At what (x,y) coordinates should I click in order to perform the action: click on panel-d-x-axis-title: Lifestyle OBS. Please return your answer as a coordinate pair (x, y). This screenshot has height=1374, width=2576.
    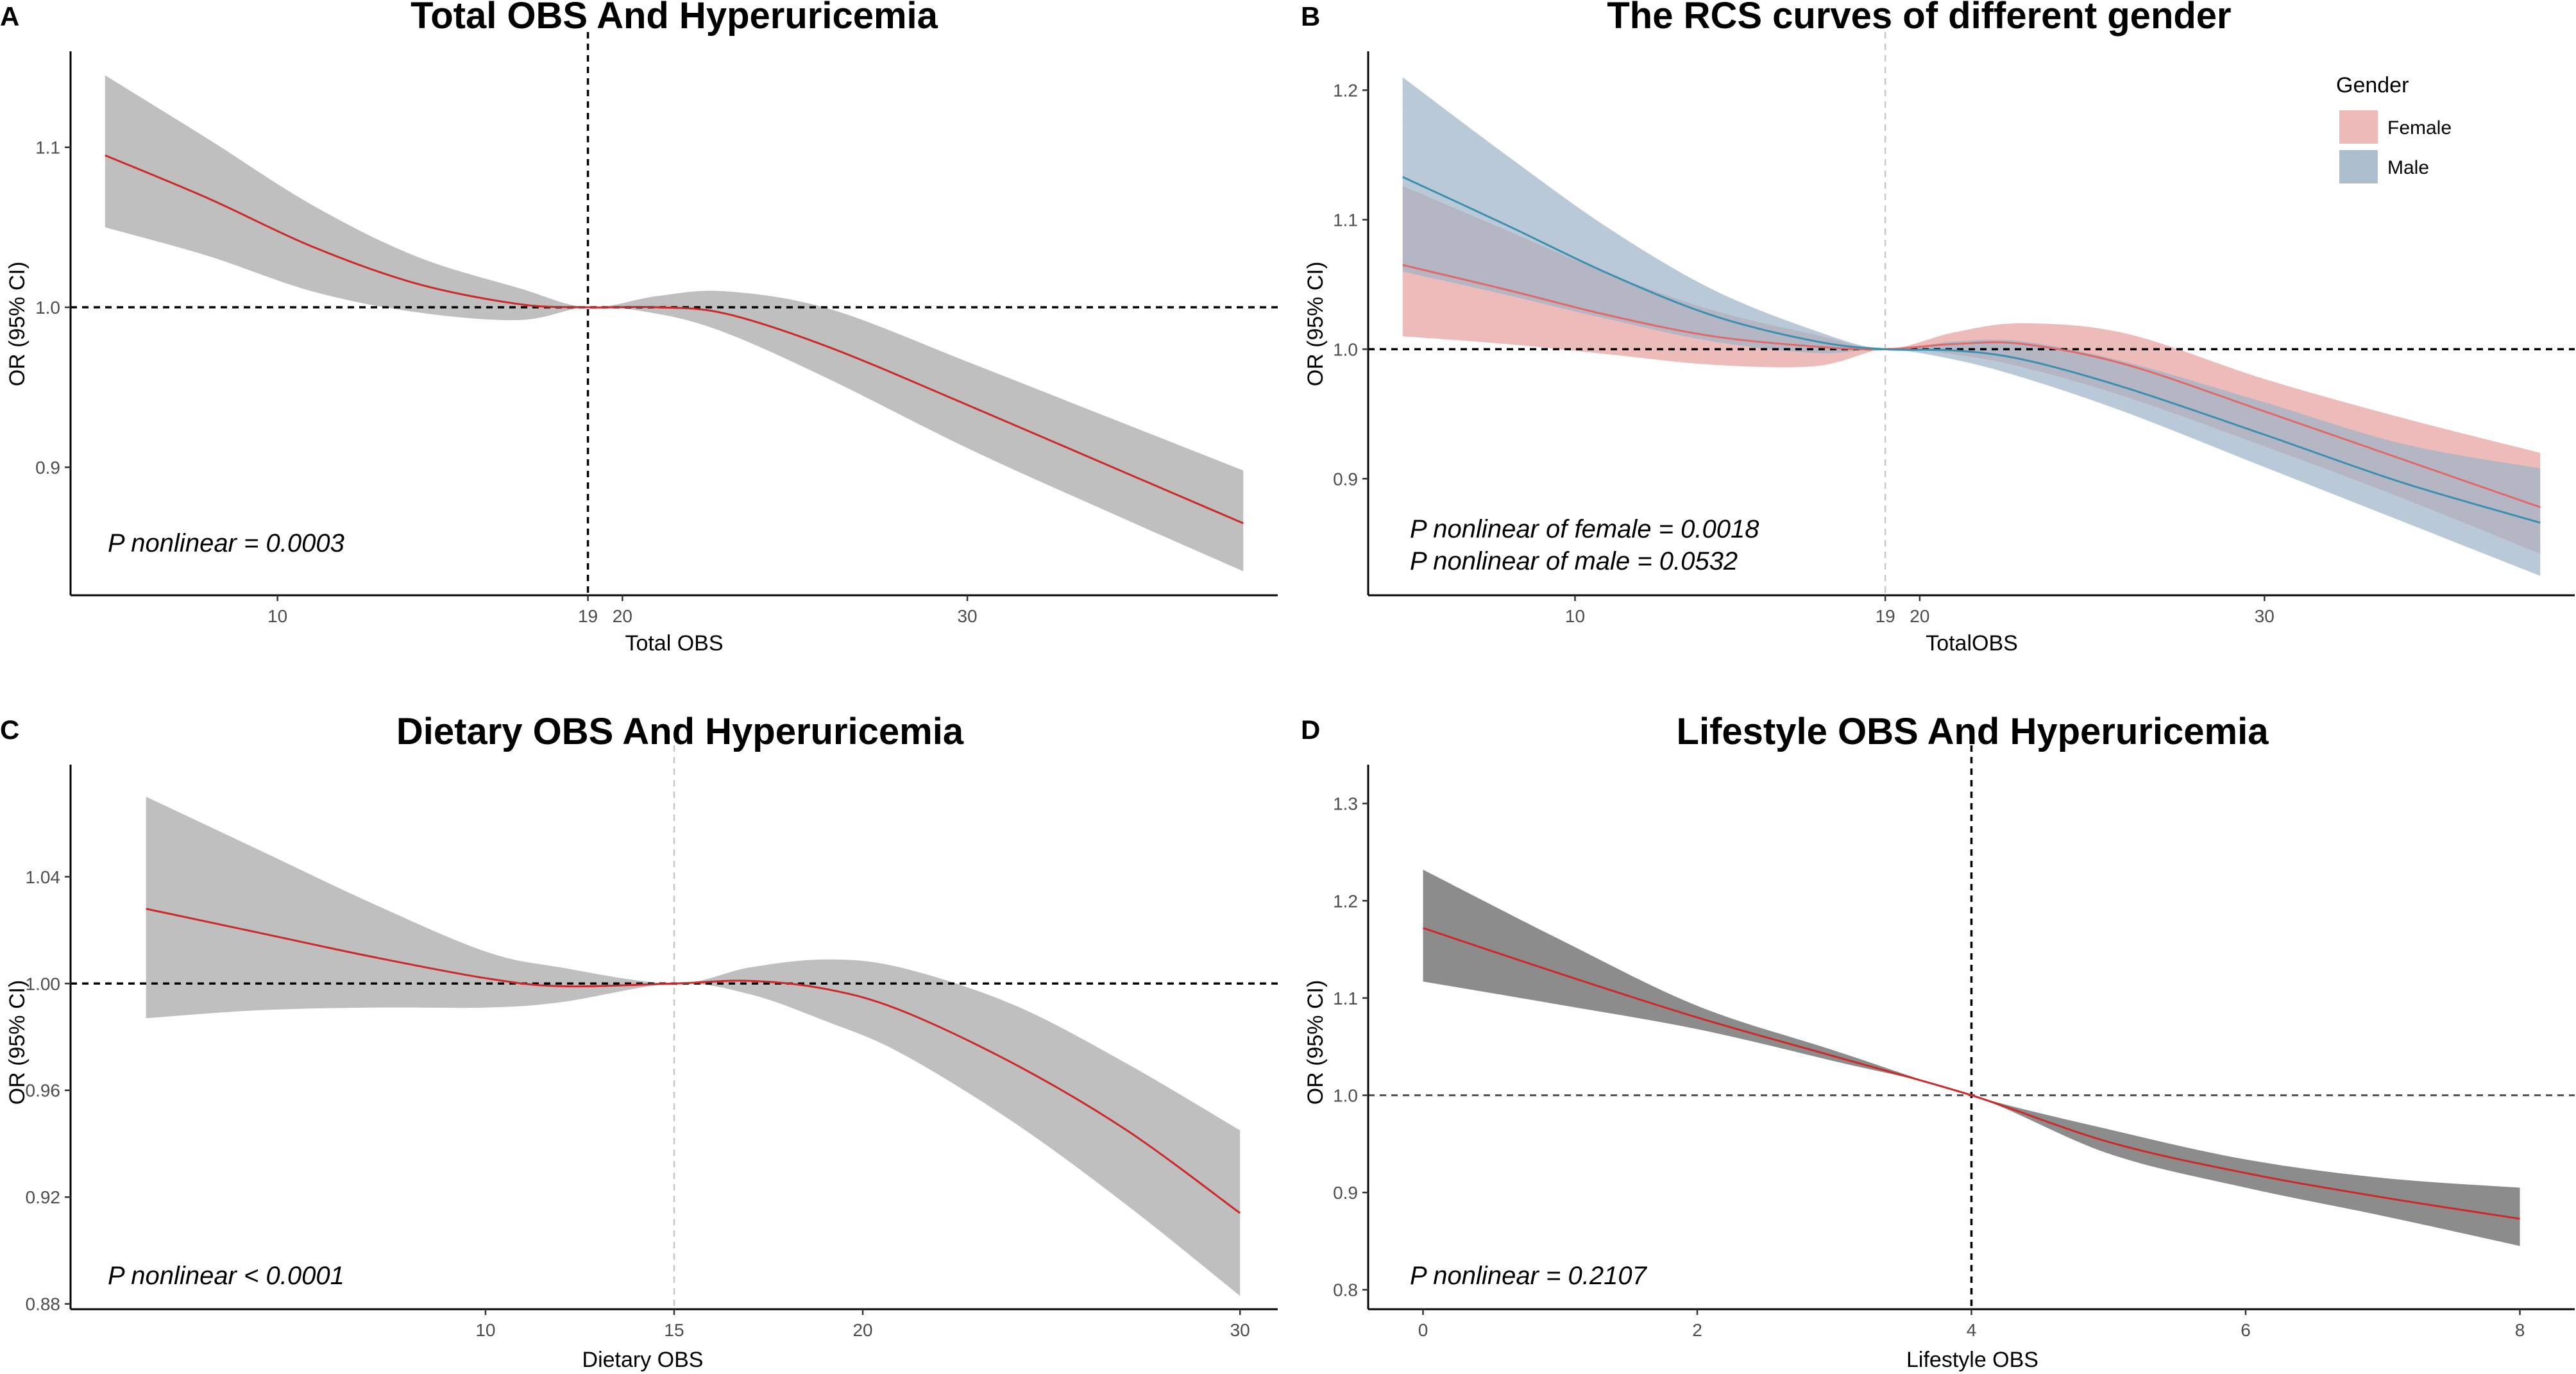
    Looking at the image, I should click on (1972, 1360).